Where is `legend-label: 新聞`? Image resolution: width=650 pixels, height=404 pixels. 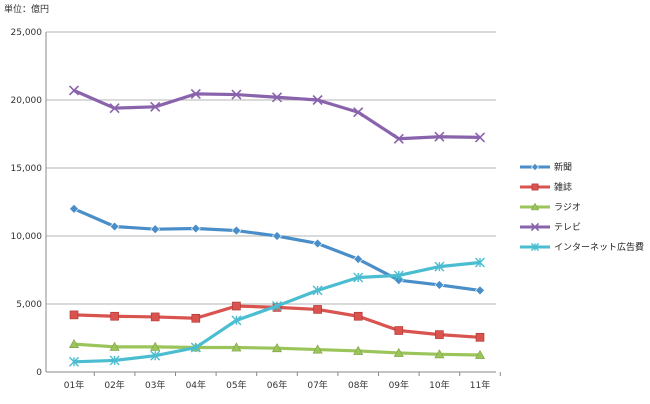 legend-label: 新聞 is located at coordinates (563, 167).